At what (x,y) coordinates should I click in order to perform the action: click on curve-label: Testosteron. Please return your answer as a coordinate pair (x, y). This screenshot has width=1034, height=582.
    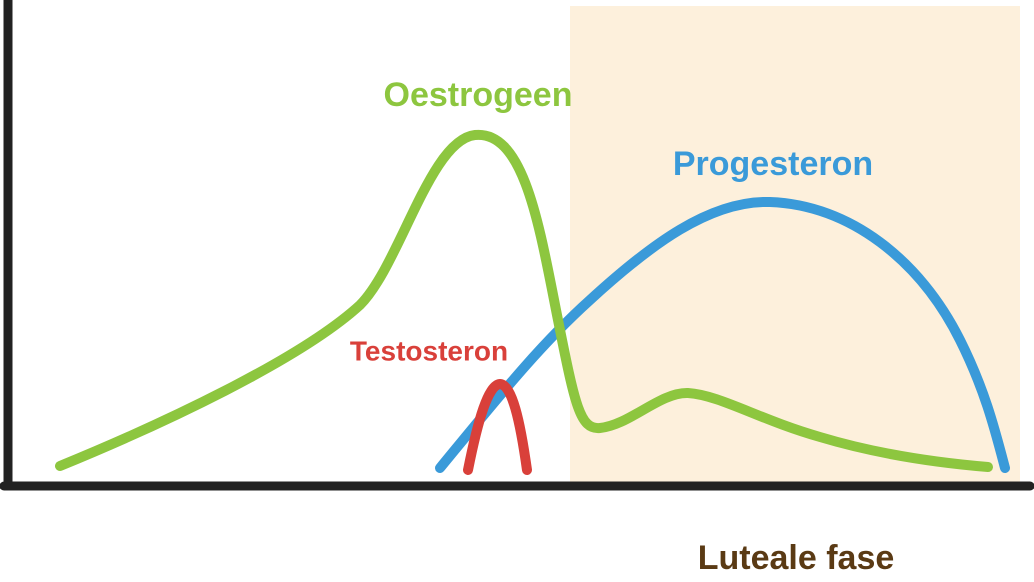
    Looking at the image, I should click on (429, 350).